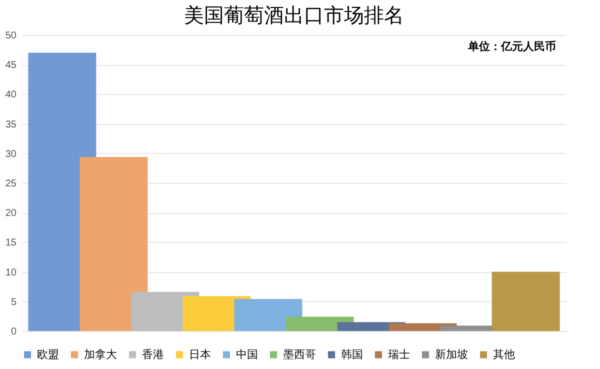 This screenshot has height=369, width=600. I want to click on legend-label: 日本, so click(200, 354).